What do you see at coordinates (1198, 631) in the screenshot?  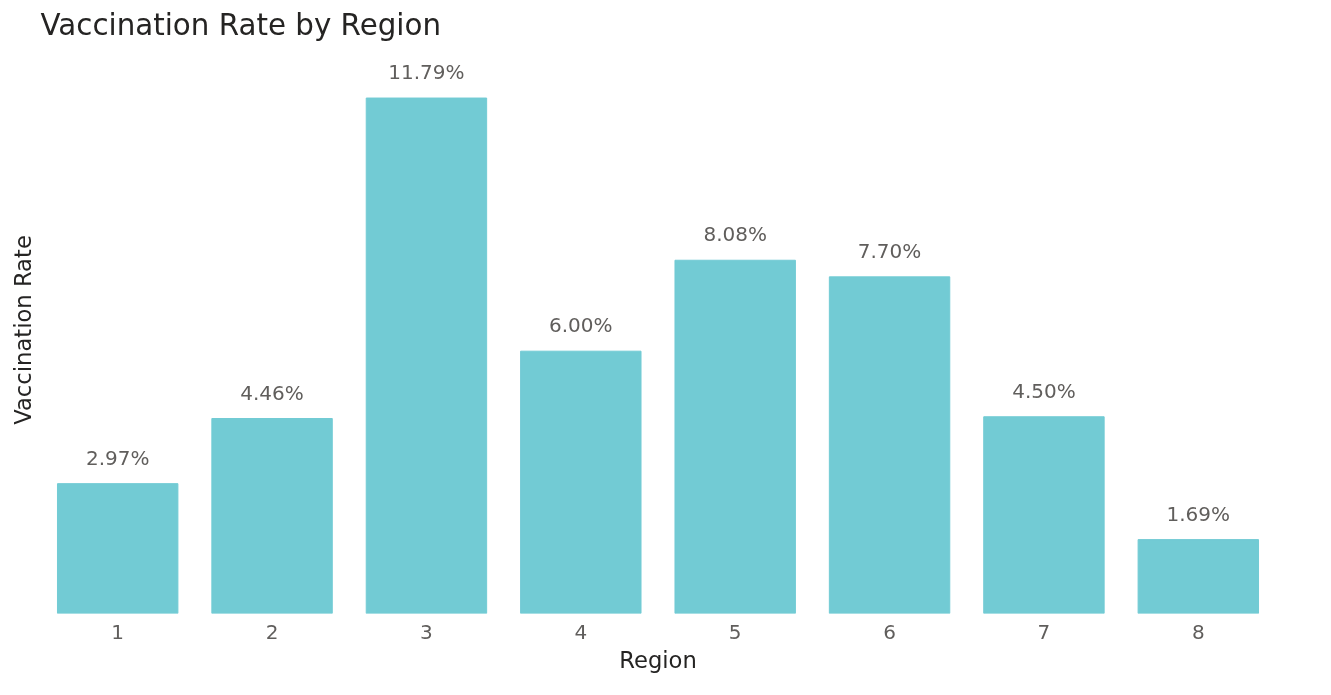 I see `x-tick-label: 8` at bounding box center [1198, 631].